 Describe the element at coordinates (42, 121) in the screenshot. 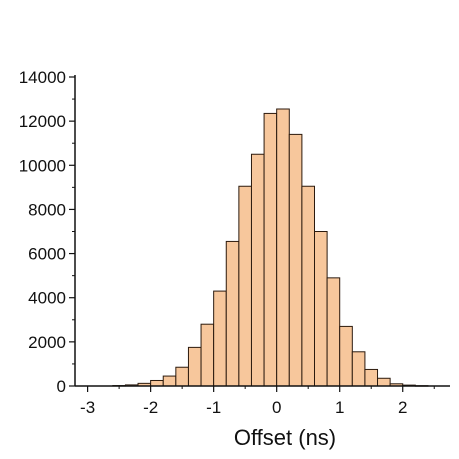

I see `y-tick-label: 12000` at that location.